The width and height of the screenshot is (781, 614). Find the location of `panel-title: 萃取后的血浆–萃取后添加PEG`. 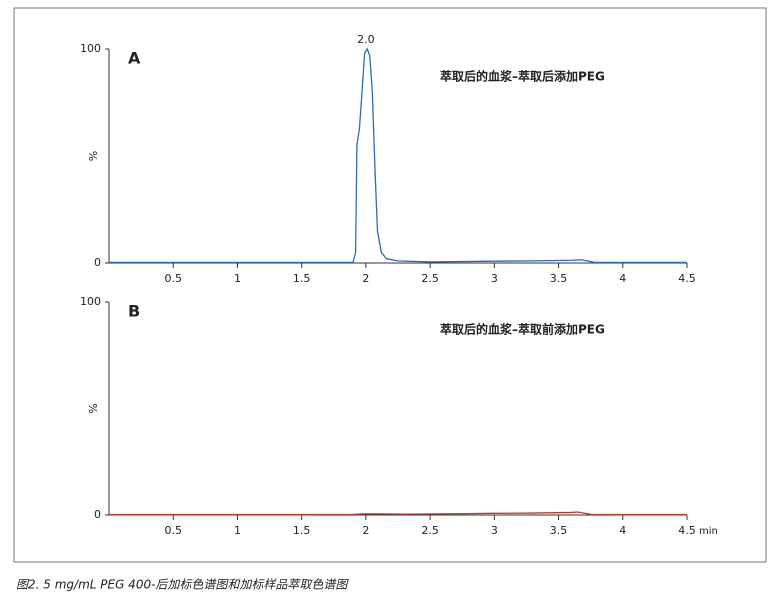

panel-title: 萃取后的血浆–萃取后添加PEG is located at coordinates (522, 76).